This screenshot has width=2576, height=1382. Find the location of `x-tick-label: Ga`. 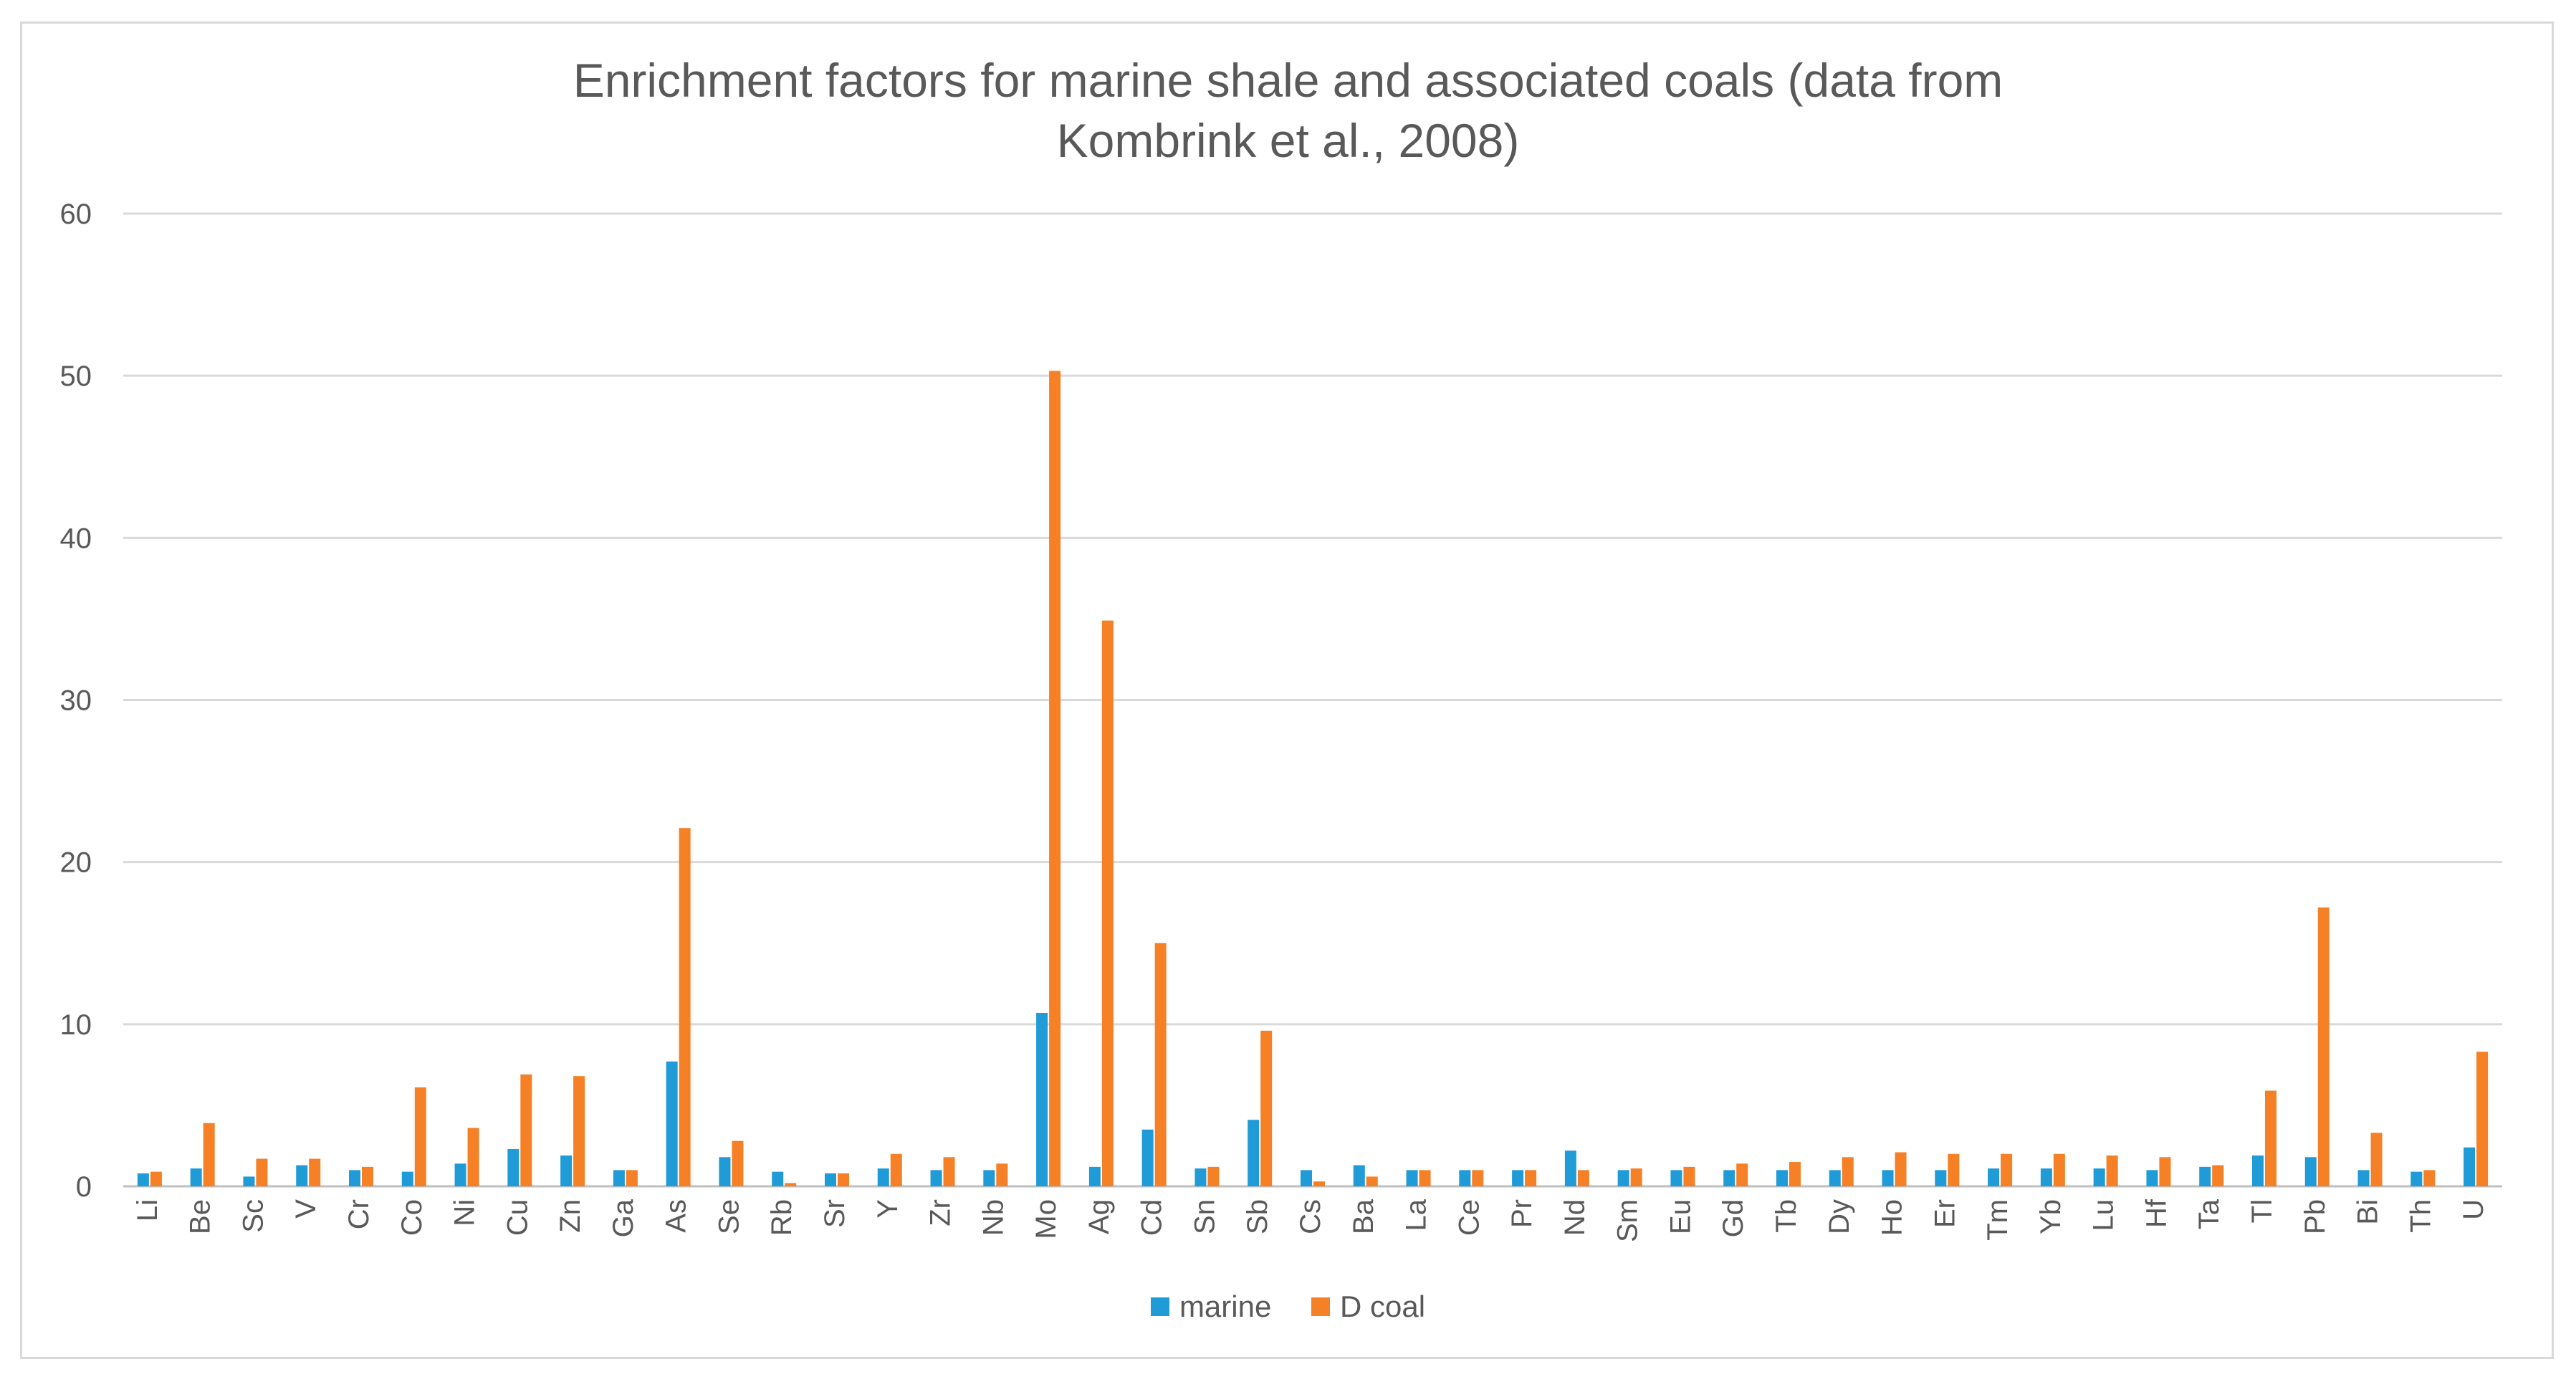

x-tick-label: Ga is located at coordinates (623, 1217).